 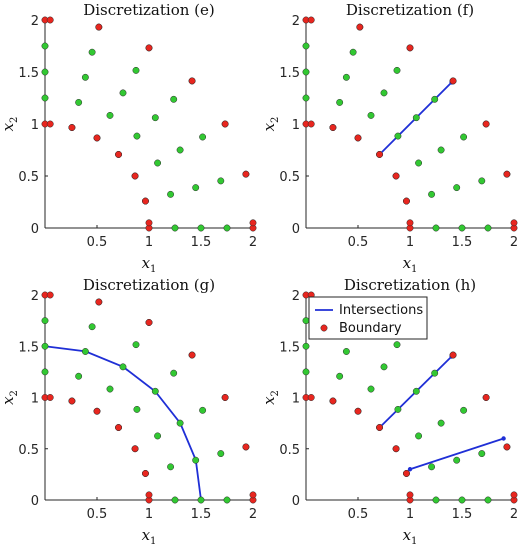 I want to click on legend-label-intersections: Intersections, so click(x=381, y=310).